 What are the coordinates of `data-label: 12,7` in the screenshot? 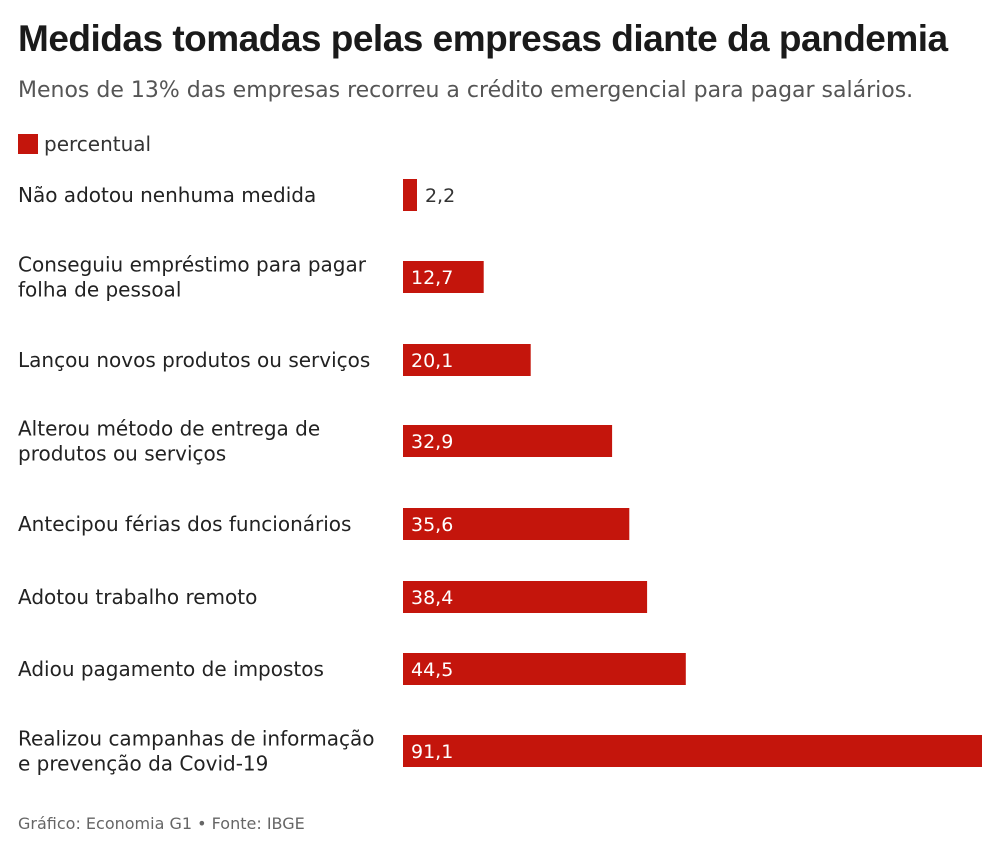 It's located at (432, 278).